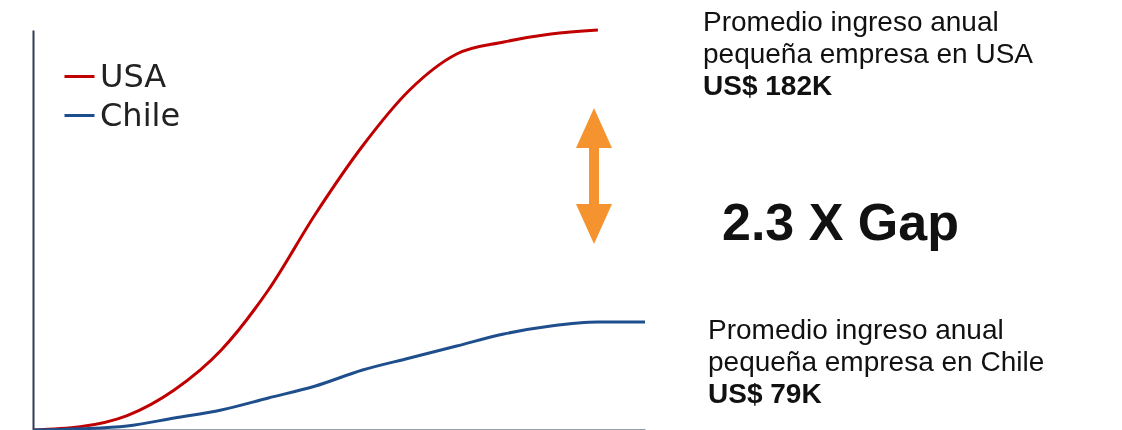 The height and width of the screenshot is (430, 1122). I want to click on text: Promedio ingreso anual pequeña empresa en USA, so click(868, 37).